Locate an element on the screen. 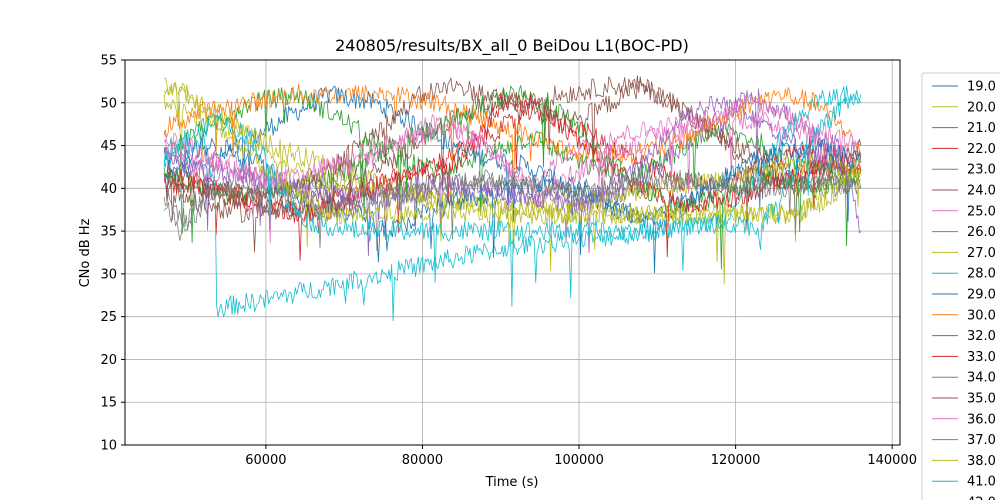  legend-label: 27.0 is located at coordinates (981, 253).